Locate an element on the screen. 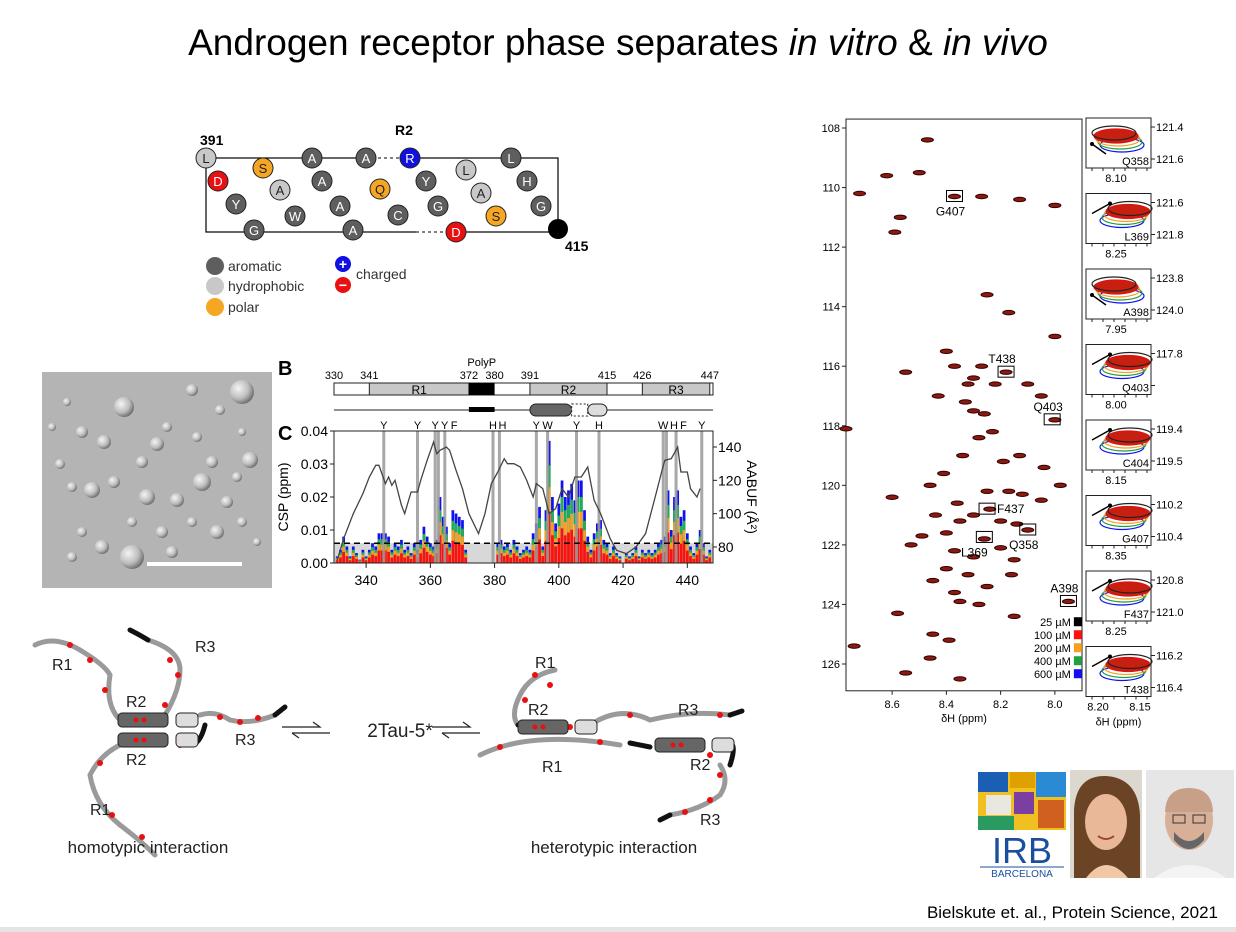 This screenshot has width=1236, height=932. label-r3: R3 is located at coordinates (205, 647).